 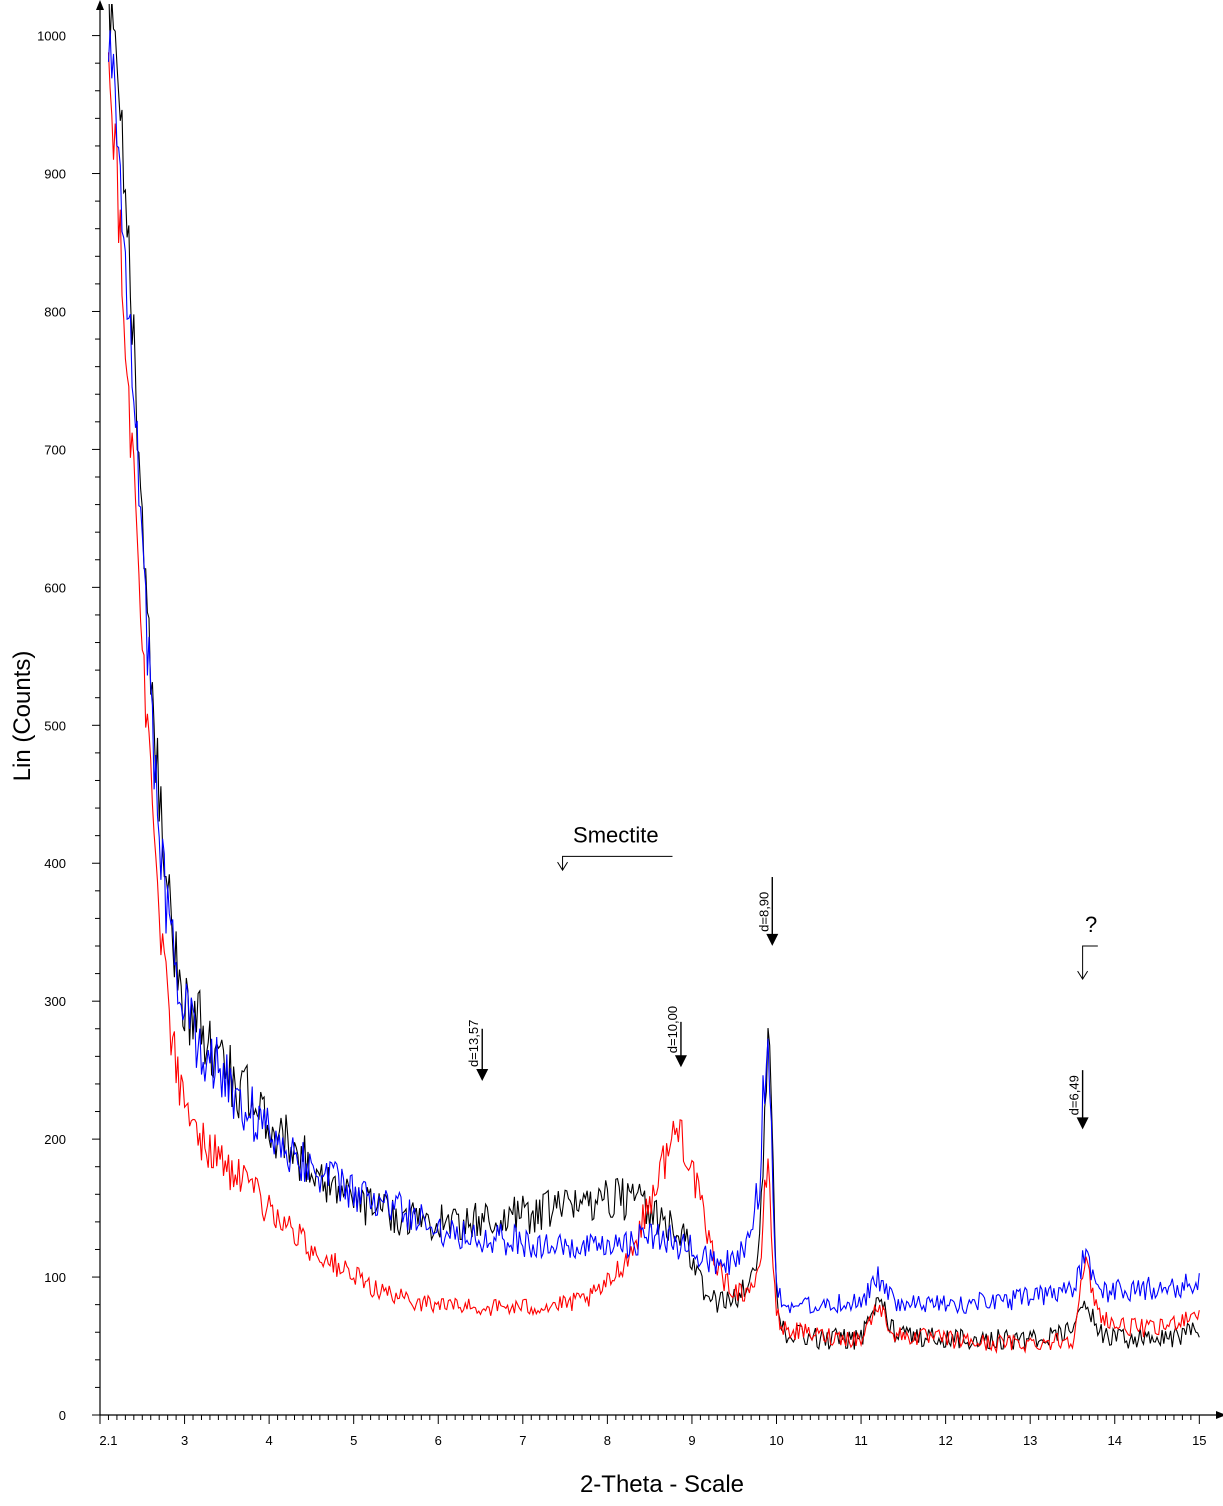 I want to click on y-tick-label: 600, so click(x=55, y=587).